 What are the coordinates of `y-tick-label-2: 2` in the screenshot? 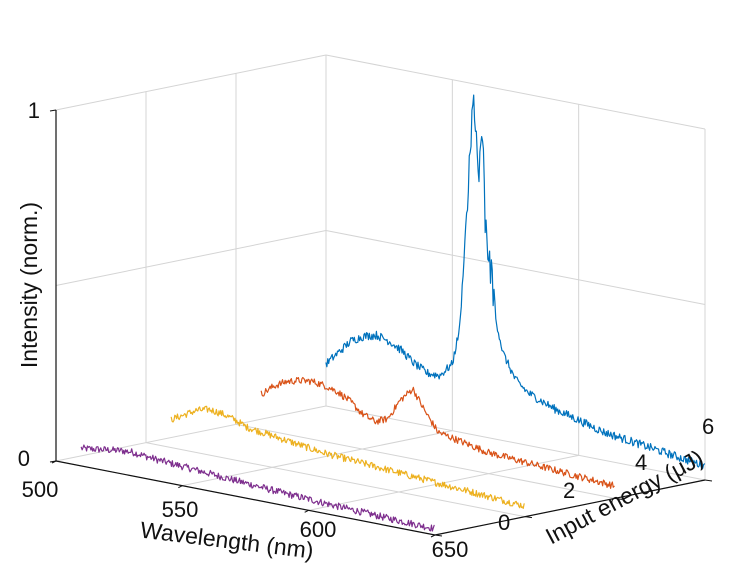 It's located at (569, 490).